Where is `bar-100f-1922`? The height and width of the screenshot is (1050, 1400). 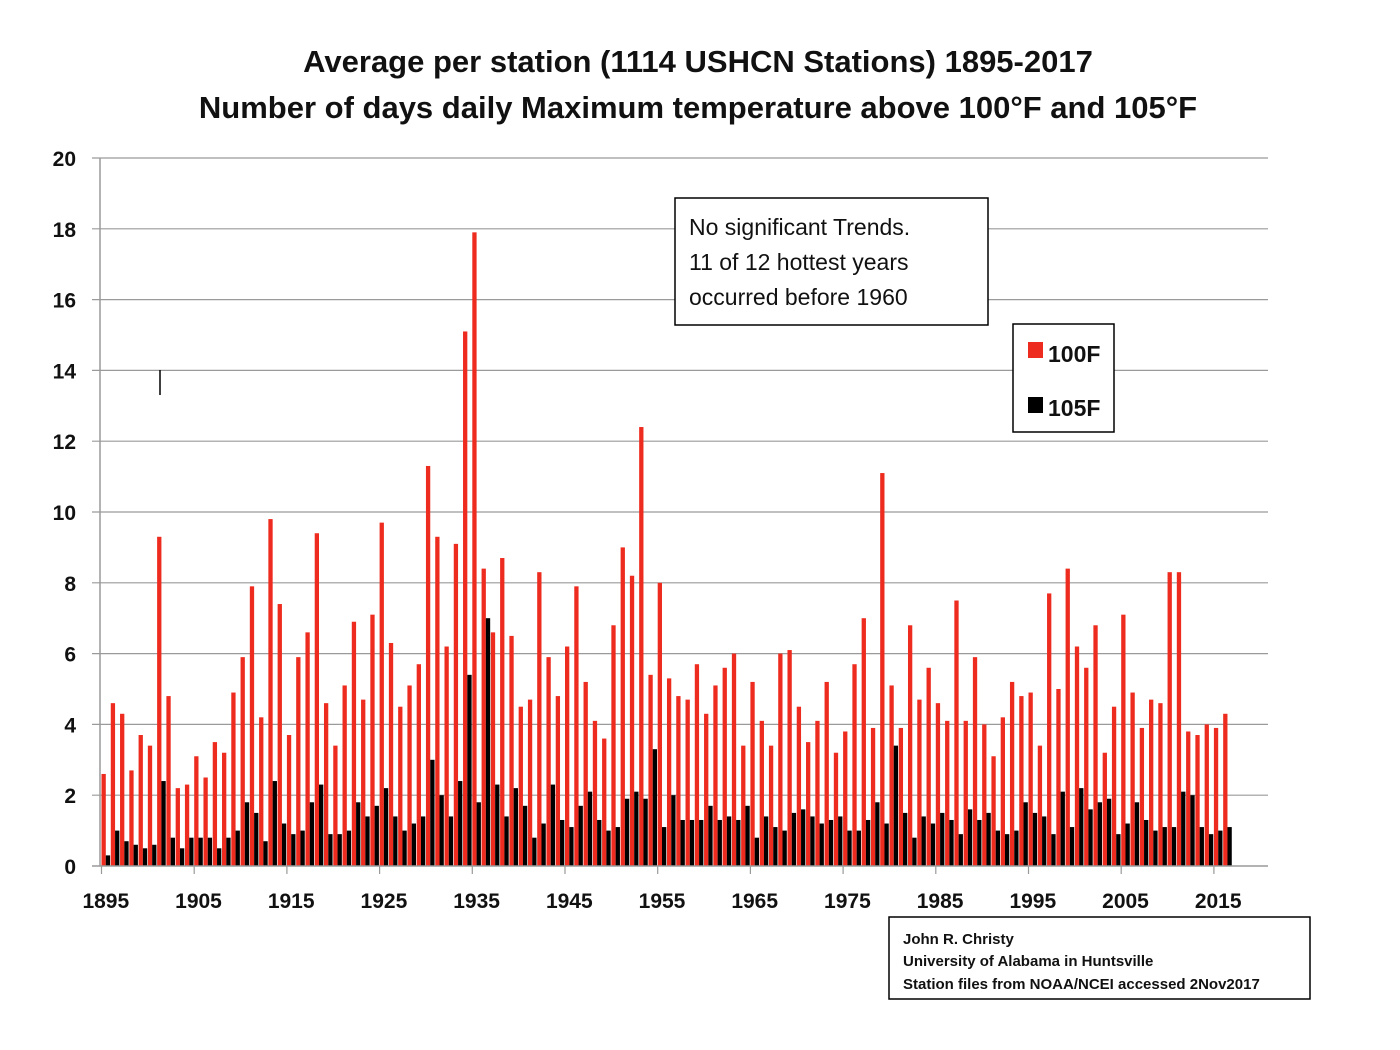
bar-100f-1922 is located at coordinates (354, 743).